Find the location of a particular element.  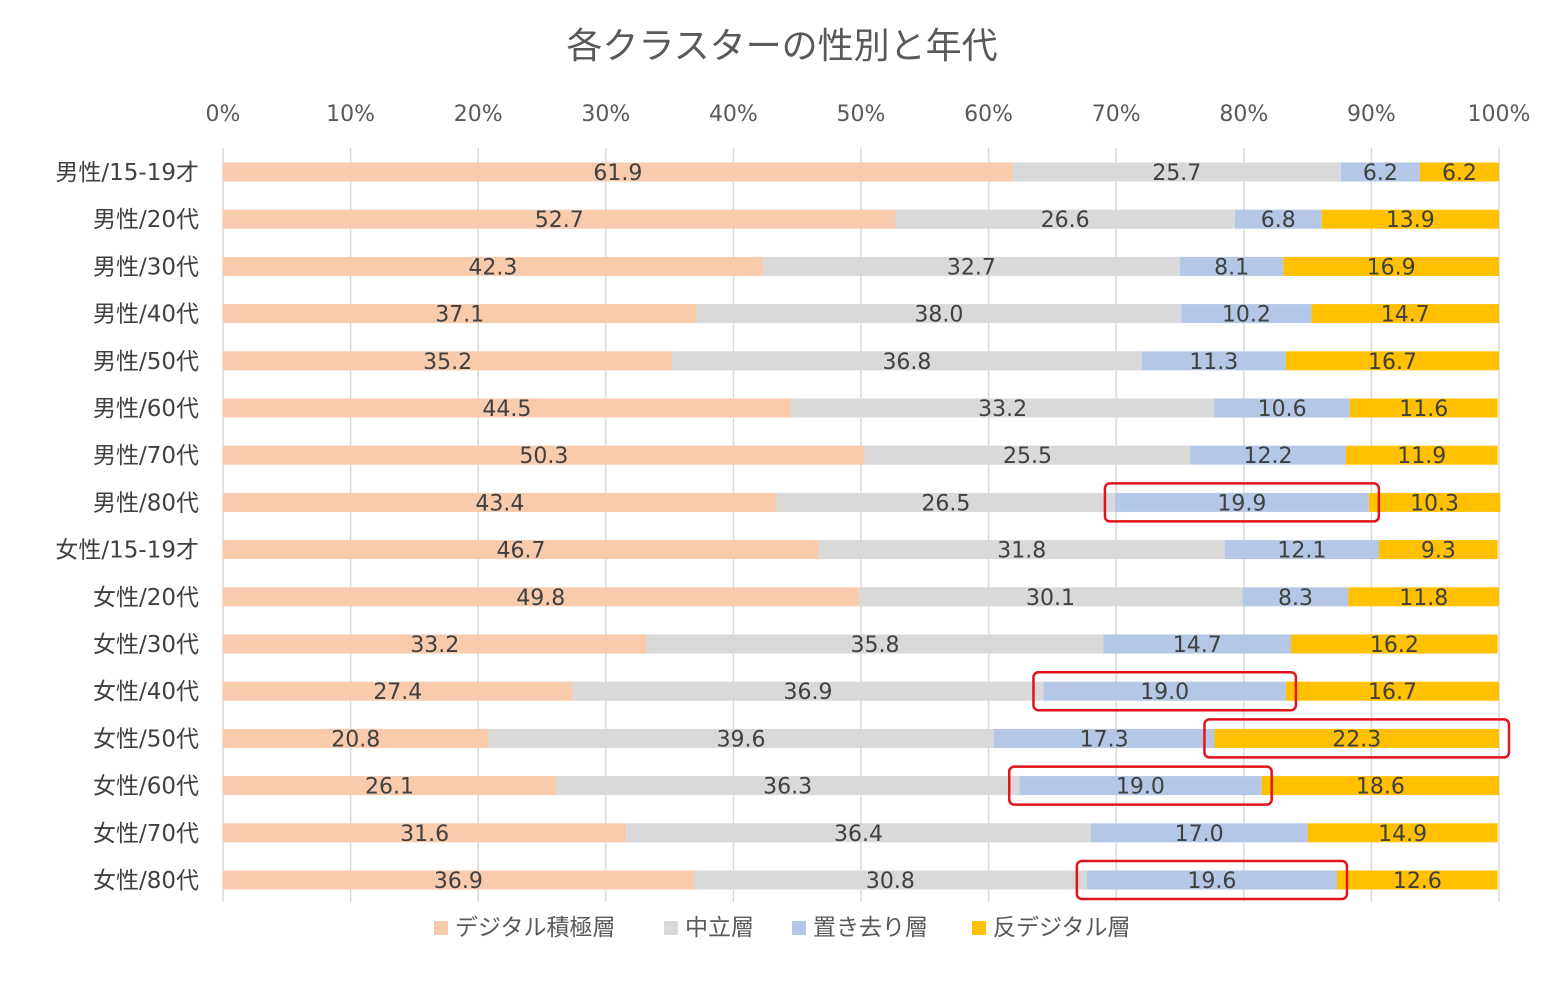

data-label: 14.7 is located at coordinates (1405, 315).